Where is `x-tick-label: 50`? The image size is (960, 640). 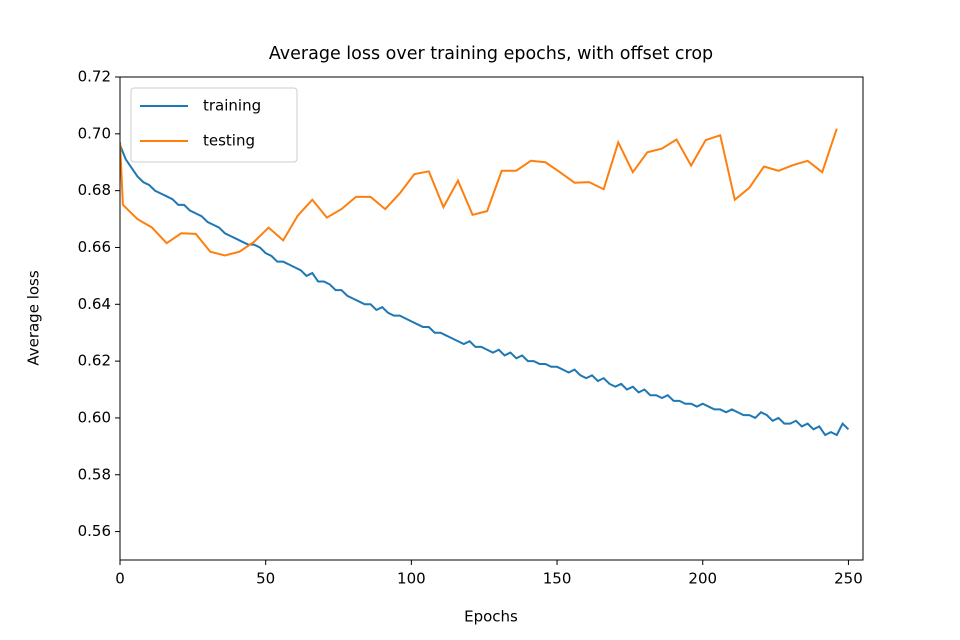
x-tick-label: 50 is located at coordinates (265, 579).